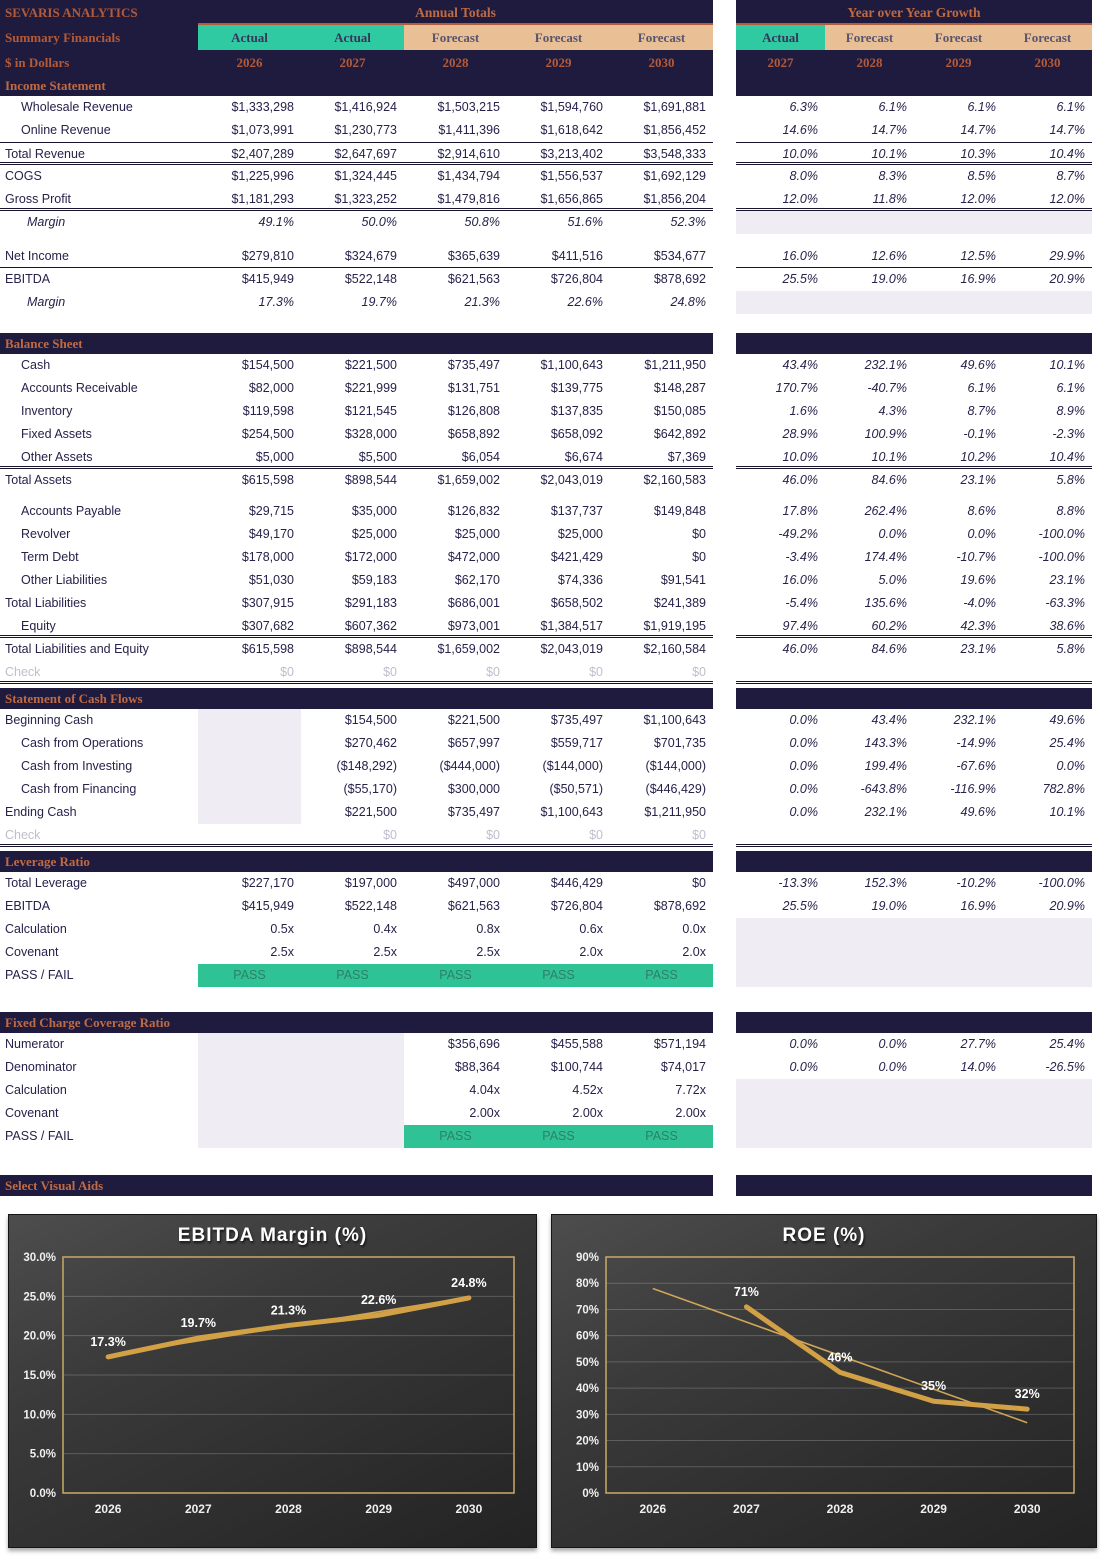 Image resolution: width=1100 pixels, height=1558 pixels. What do you see at coordinates (914, 107) in the screenshot?
I see `table-row: 6.3% 6.1% 6.1% 6.1%` at bounding box center [914, 107].